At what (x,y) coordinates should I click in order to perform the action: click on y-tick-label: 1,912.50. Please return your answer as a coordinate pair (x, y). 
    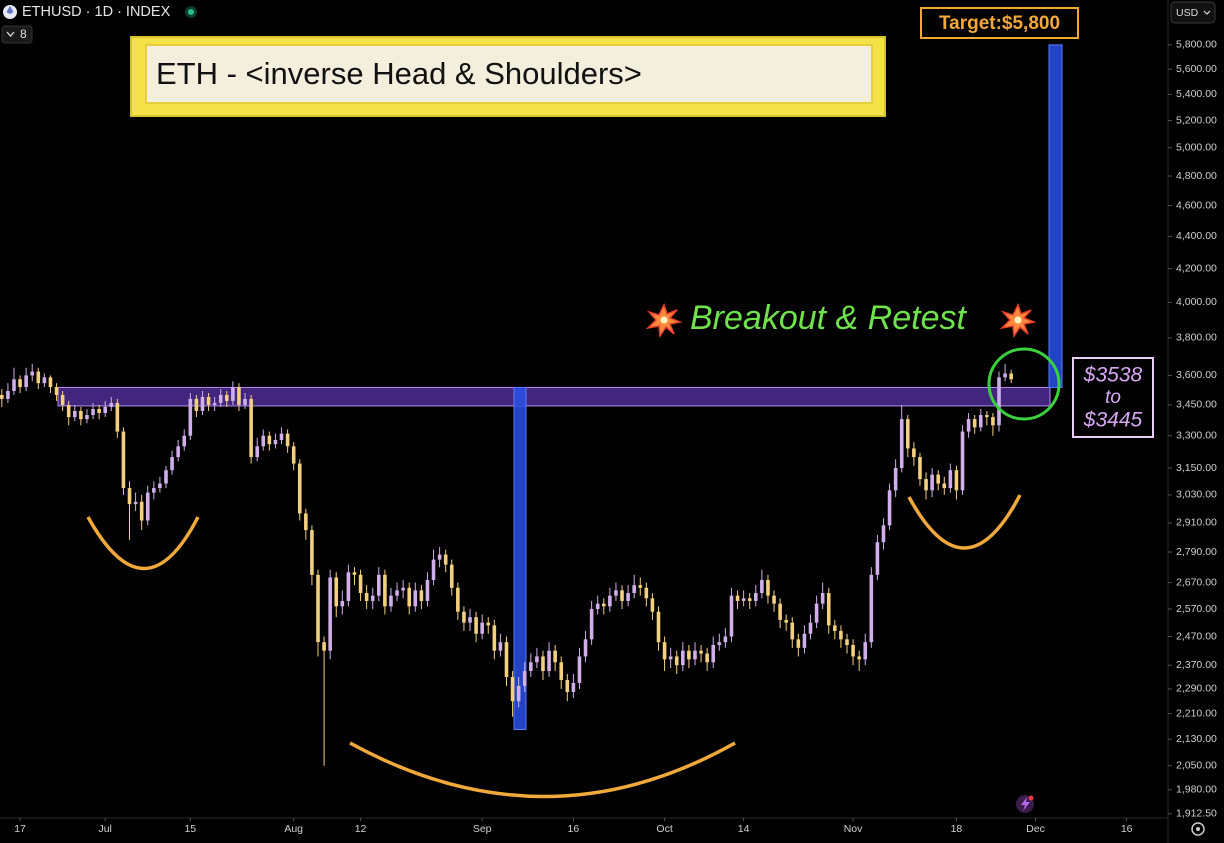
    Looking at the image, I should click on (1196, 814).